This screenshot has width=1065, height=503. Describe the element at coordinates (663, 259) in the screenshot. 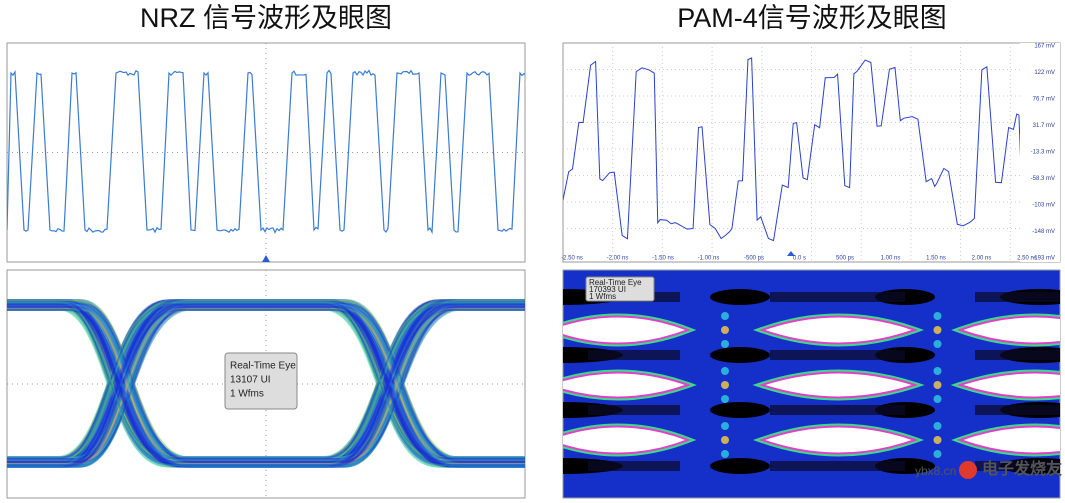

I see `x-tick-label: -1.50 ns` at that location.